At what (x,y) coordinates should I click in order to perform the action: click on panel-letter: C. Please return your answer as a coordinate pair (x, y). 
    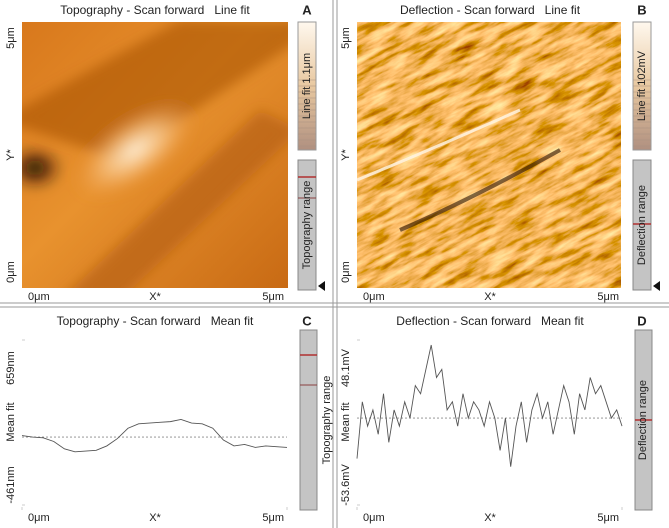
    Looking at the image, I should click on (307, 320).